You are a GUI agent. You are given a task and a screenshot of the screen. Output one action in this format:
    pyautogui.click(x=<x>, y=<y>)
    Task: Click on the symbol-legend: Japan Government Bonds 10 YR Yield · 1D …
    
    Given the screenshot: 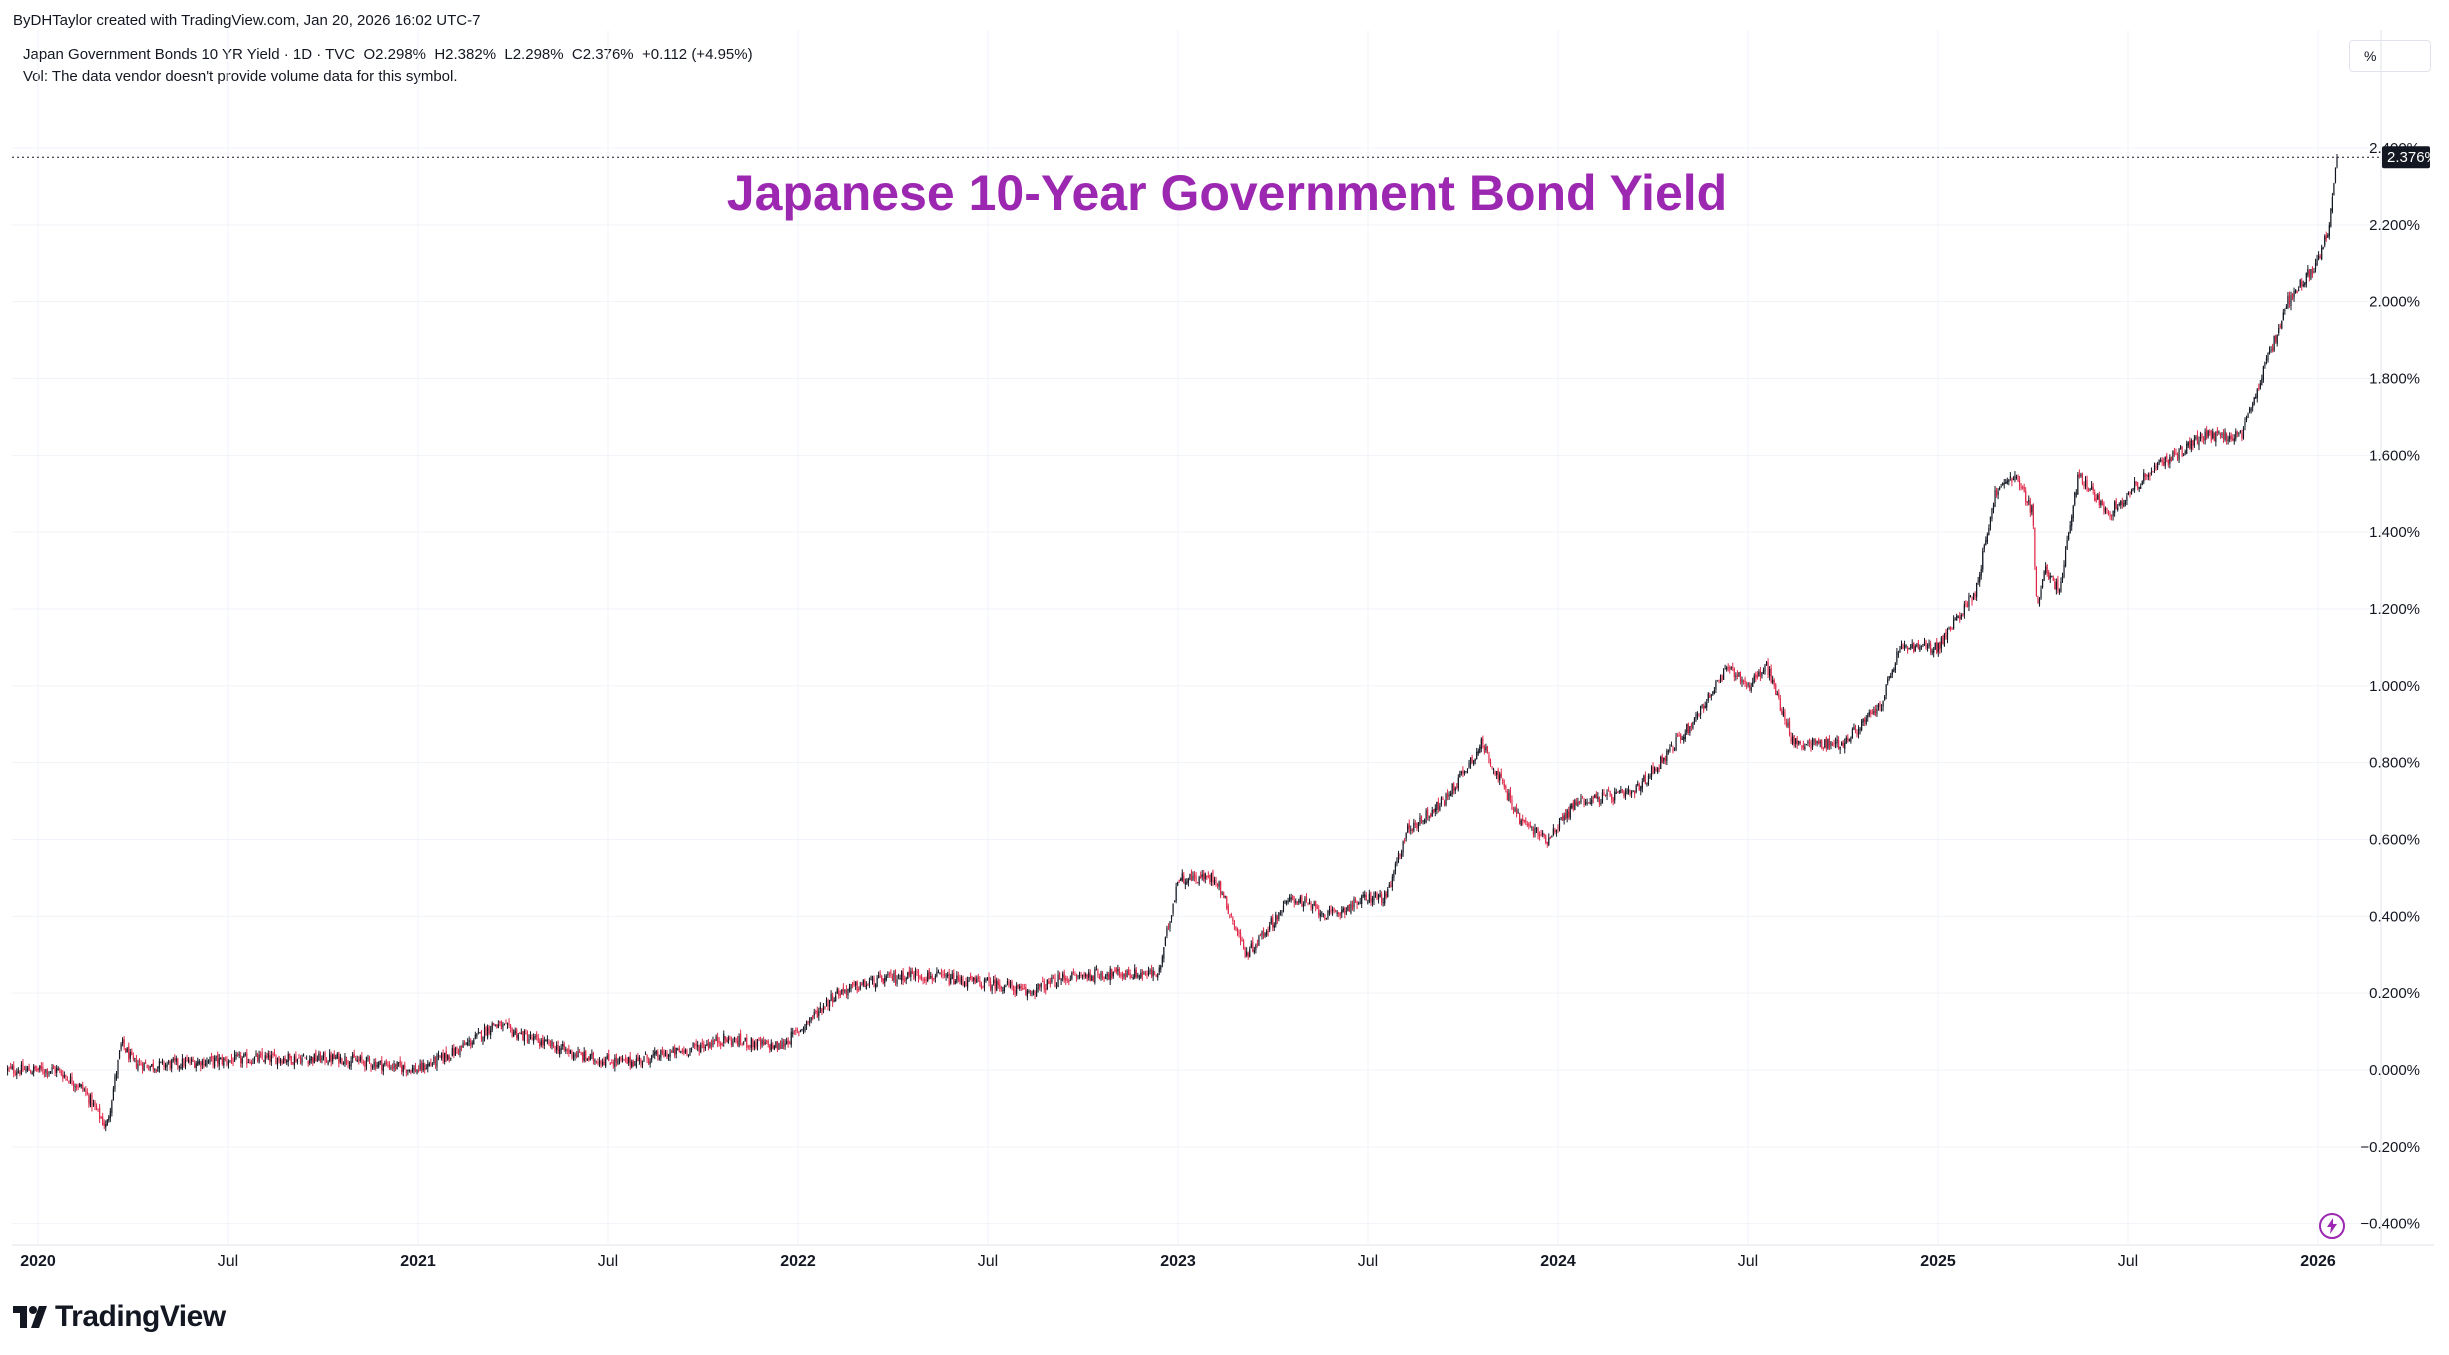 What is the action you would take?
    pyautogui.click(x=388, y=54)
    